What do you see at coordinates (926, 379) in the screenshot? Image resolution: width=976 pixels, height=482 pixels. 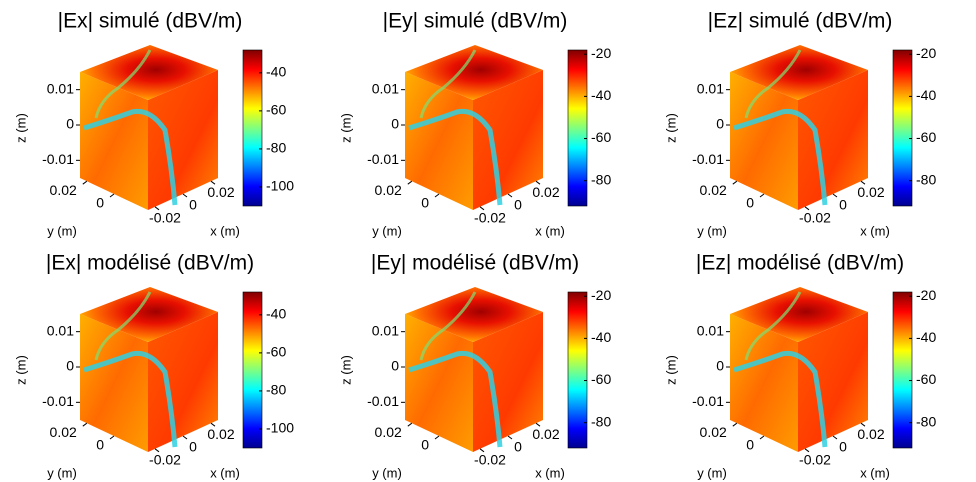 I see `colorbar-tick-label: -60` at bounding box center [926, 379].